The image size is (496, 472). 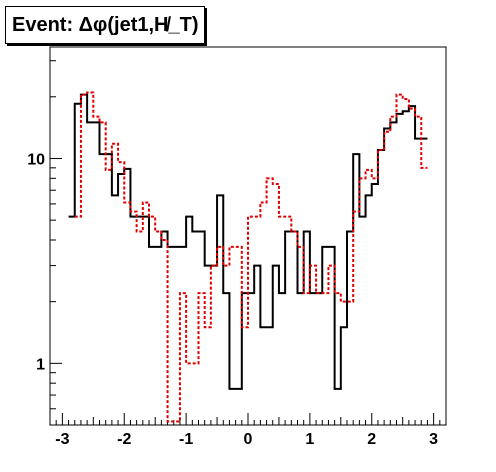 I want to click on x-tick-label: 1, so click(x=309, y=439).